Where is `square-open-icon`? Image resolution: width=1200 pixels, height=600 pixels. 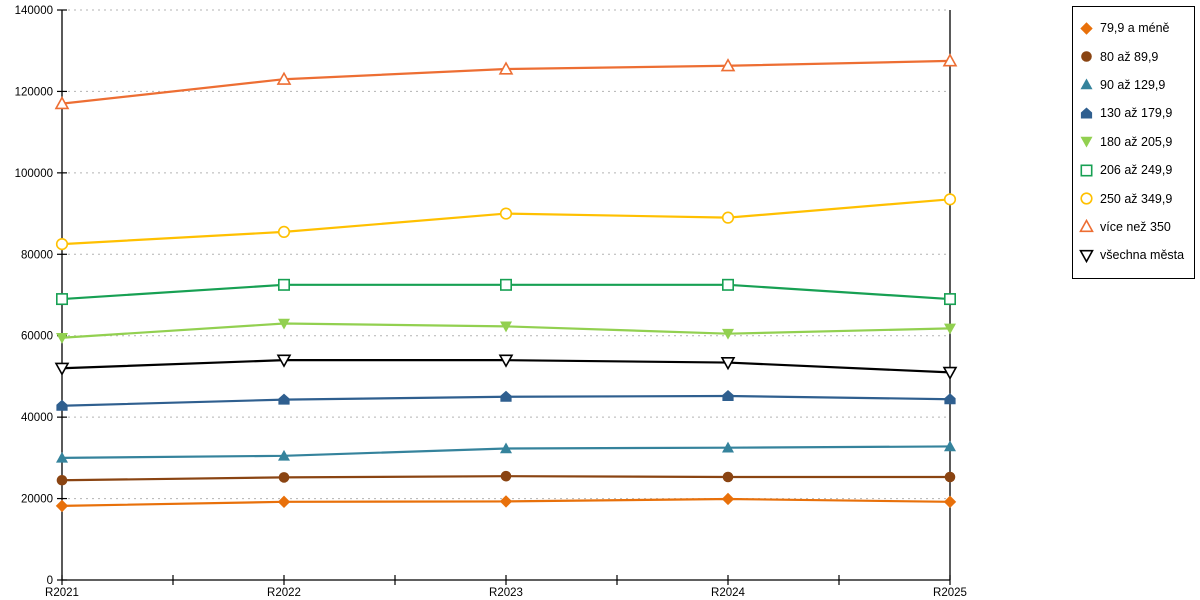 square-open-icon is located at coordinates (1086, 170).